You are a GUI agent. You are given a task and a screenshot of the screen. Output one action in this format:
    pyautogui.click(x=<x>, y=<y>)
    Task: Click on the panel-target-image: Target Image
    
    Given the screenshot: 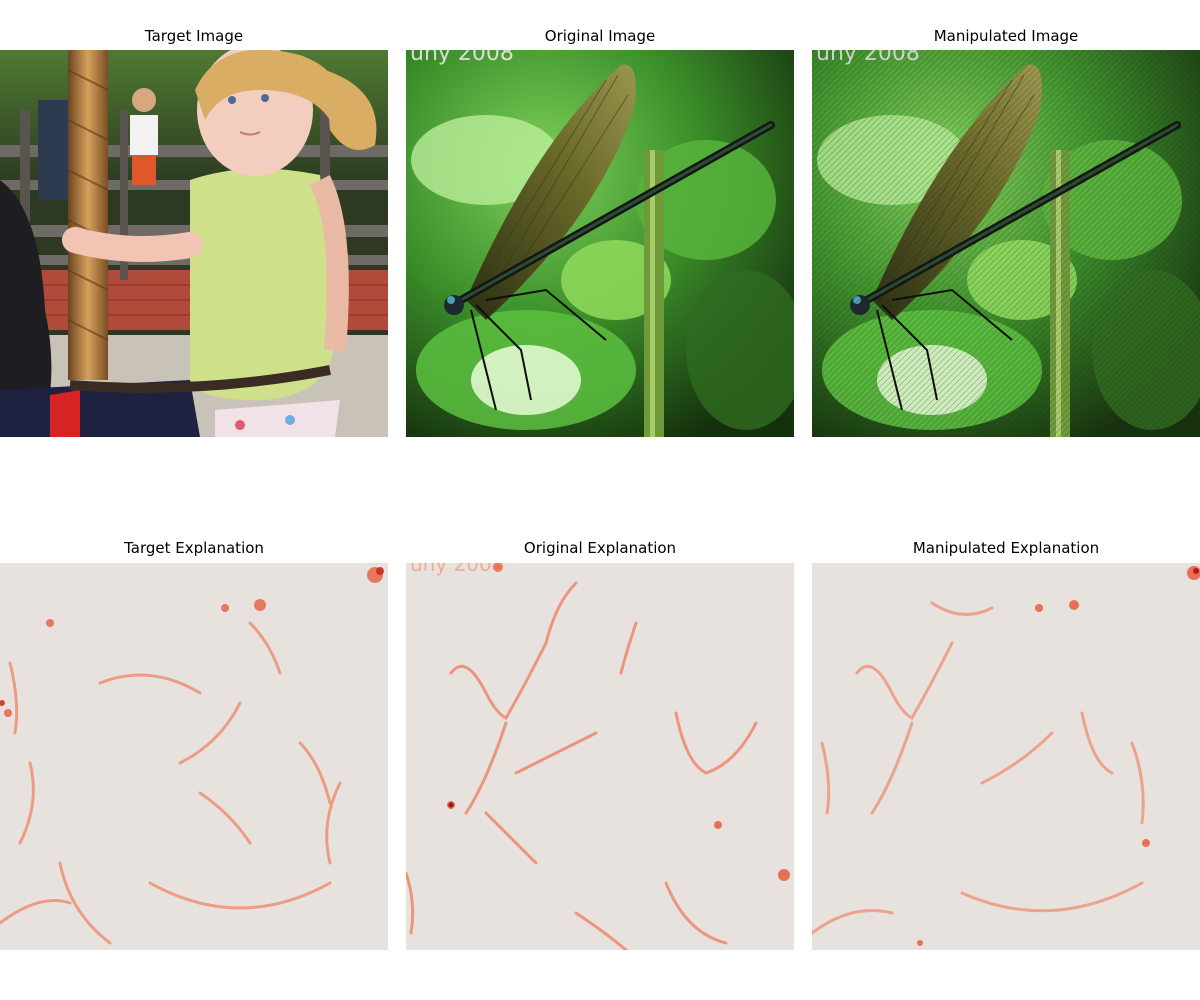 What is the action you would take?
    pyautogui.click(x=194, y=220)
    